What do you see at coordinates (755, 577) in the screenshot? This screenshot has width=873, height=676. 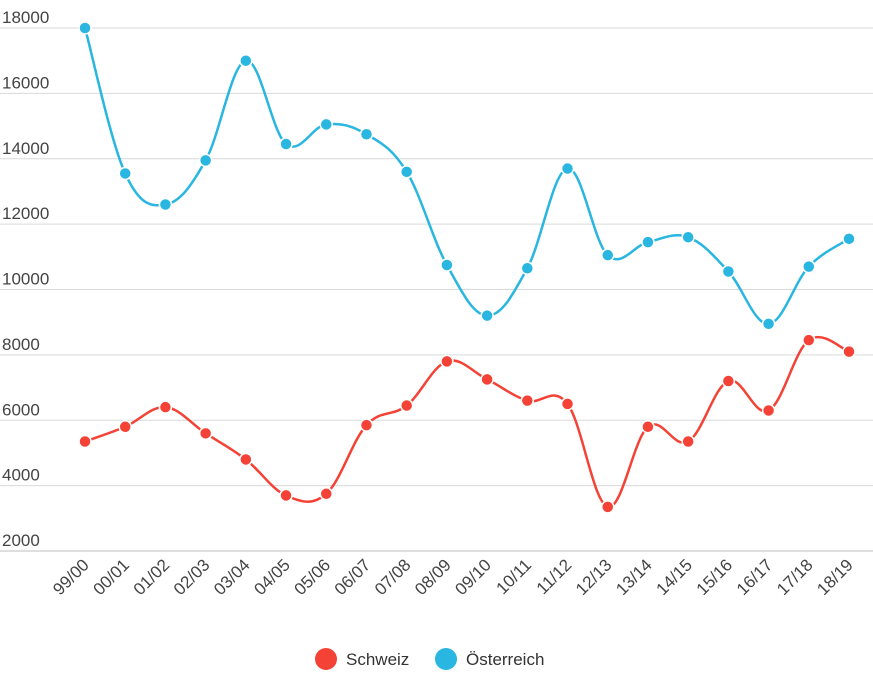 I see `x-tick-label: 16/17` at bounding box center [755, 577].